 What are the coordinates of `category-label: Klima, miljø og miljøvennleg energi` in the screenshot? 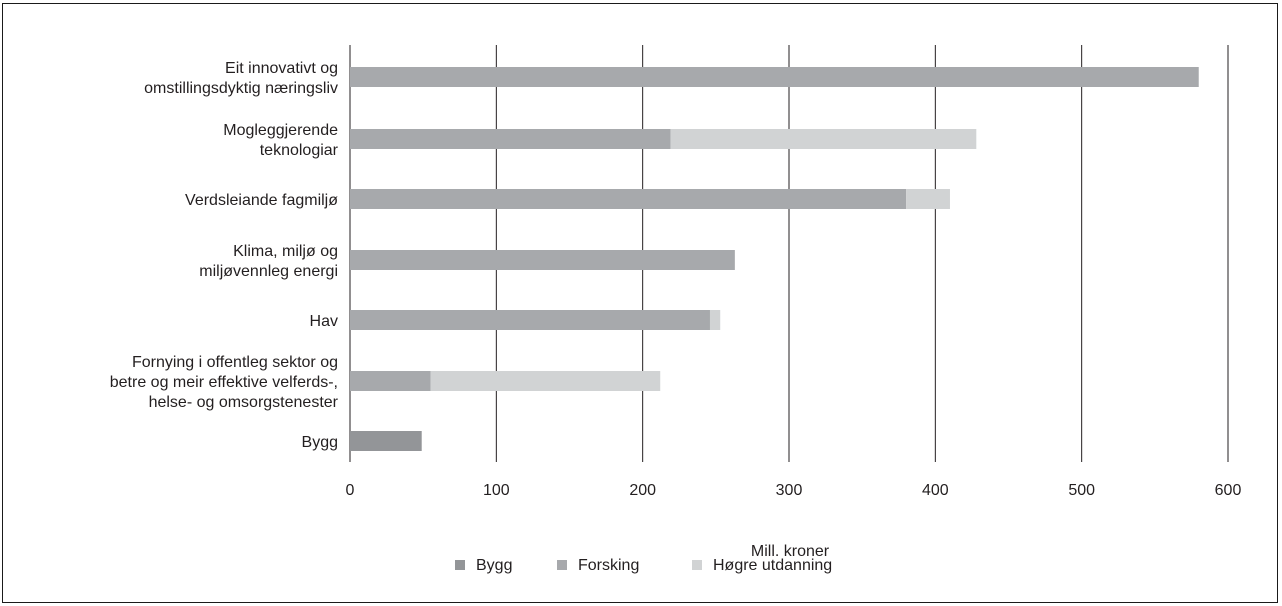 It's located at (268, 261).